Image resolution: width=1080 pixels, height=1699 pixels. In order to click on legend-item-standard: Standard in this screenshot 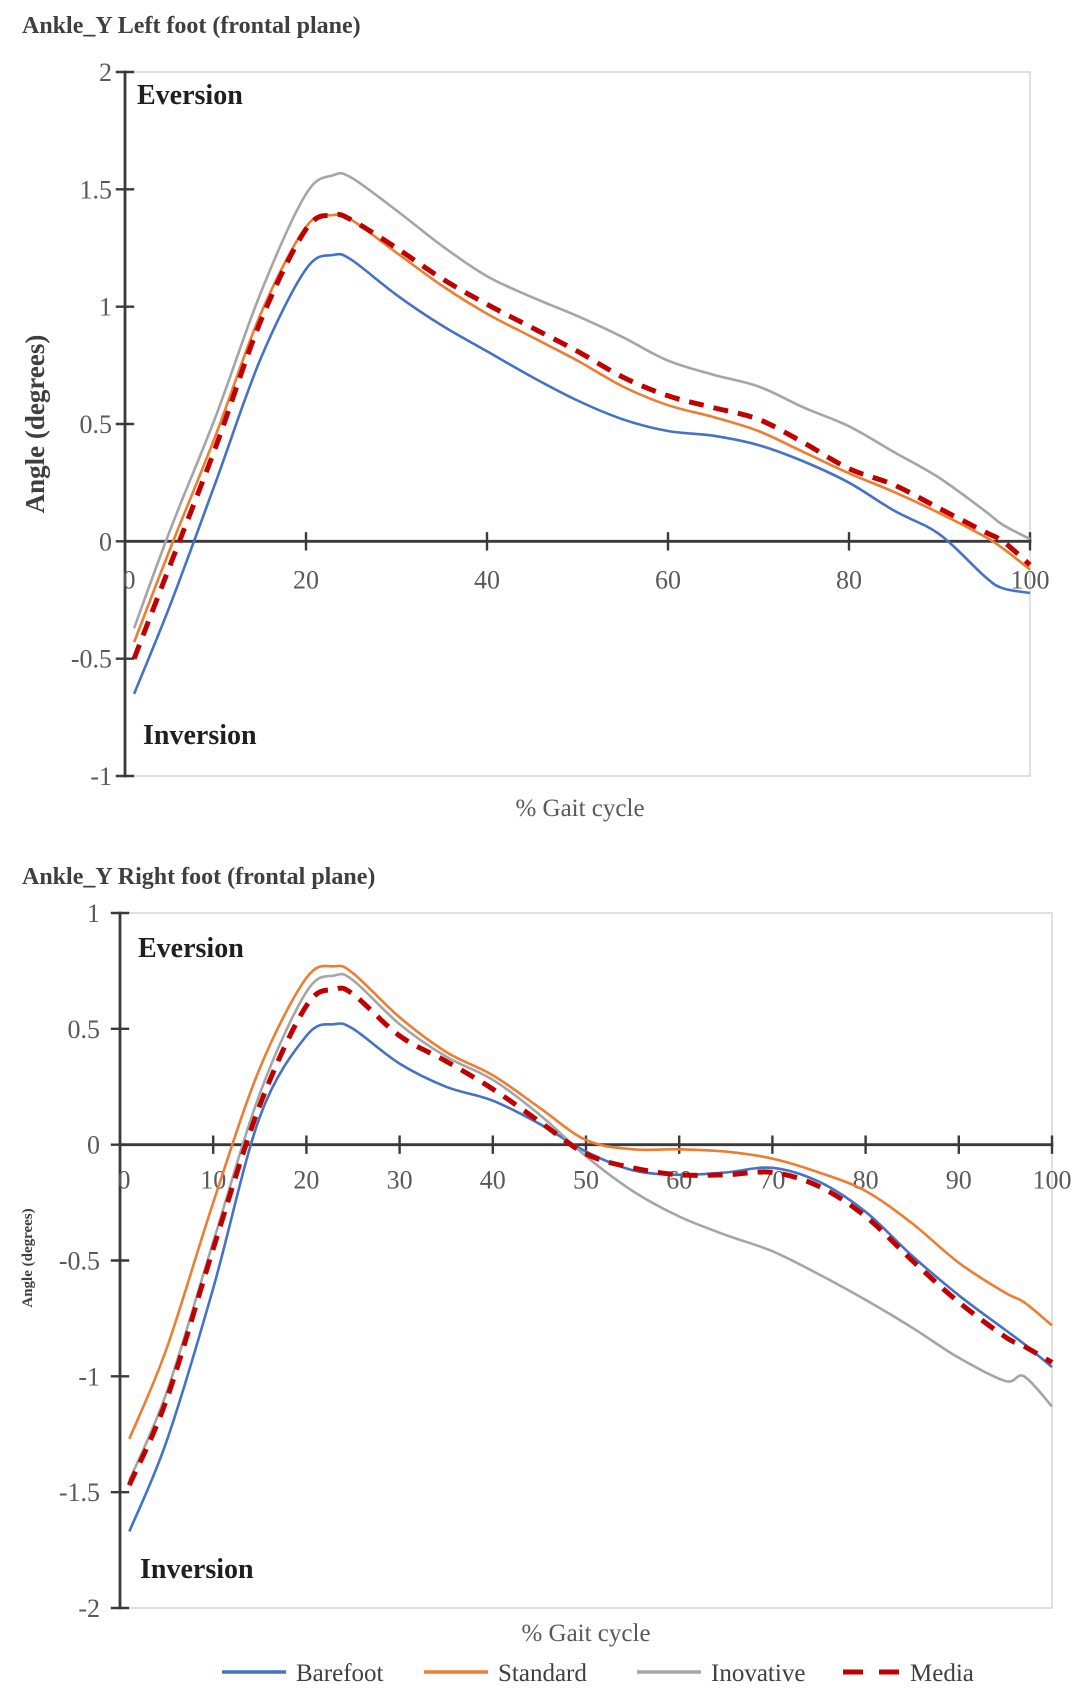, I will do `click(505, 1673)`.